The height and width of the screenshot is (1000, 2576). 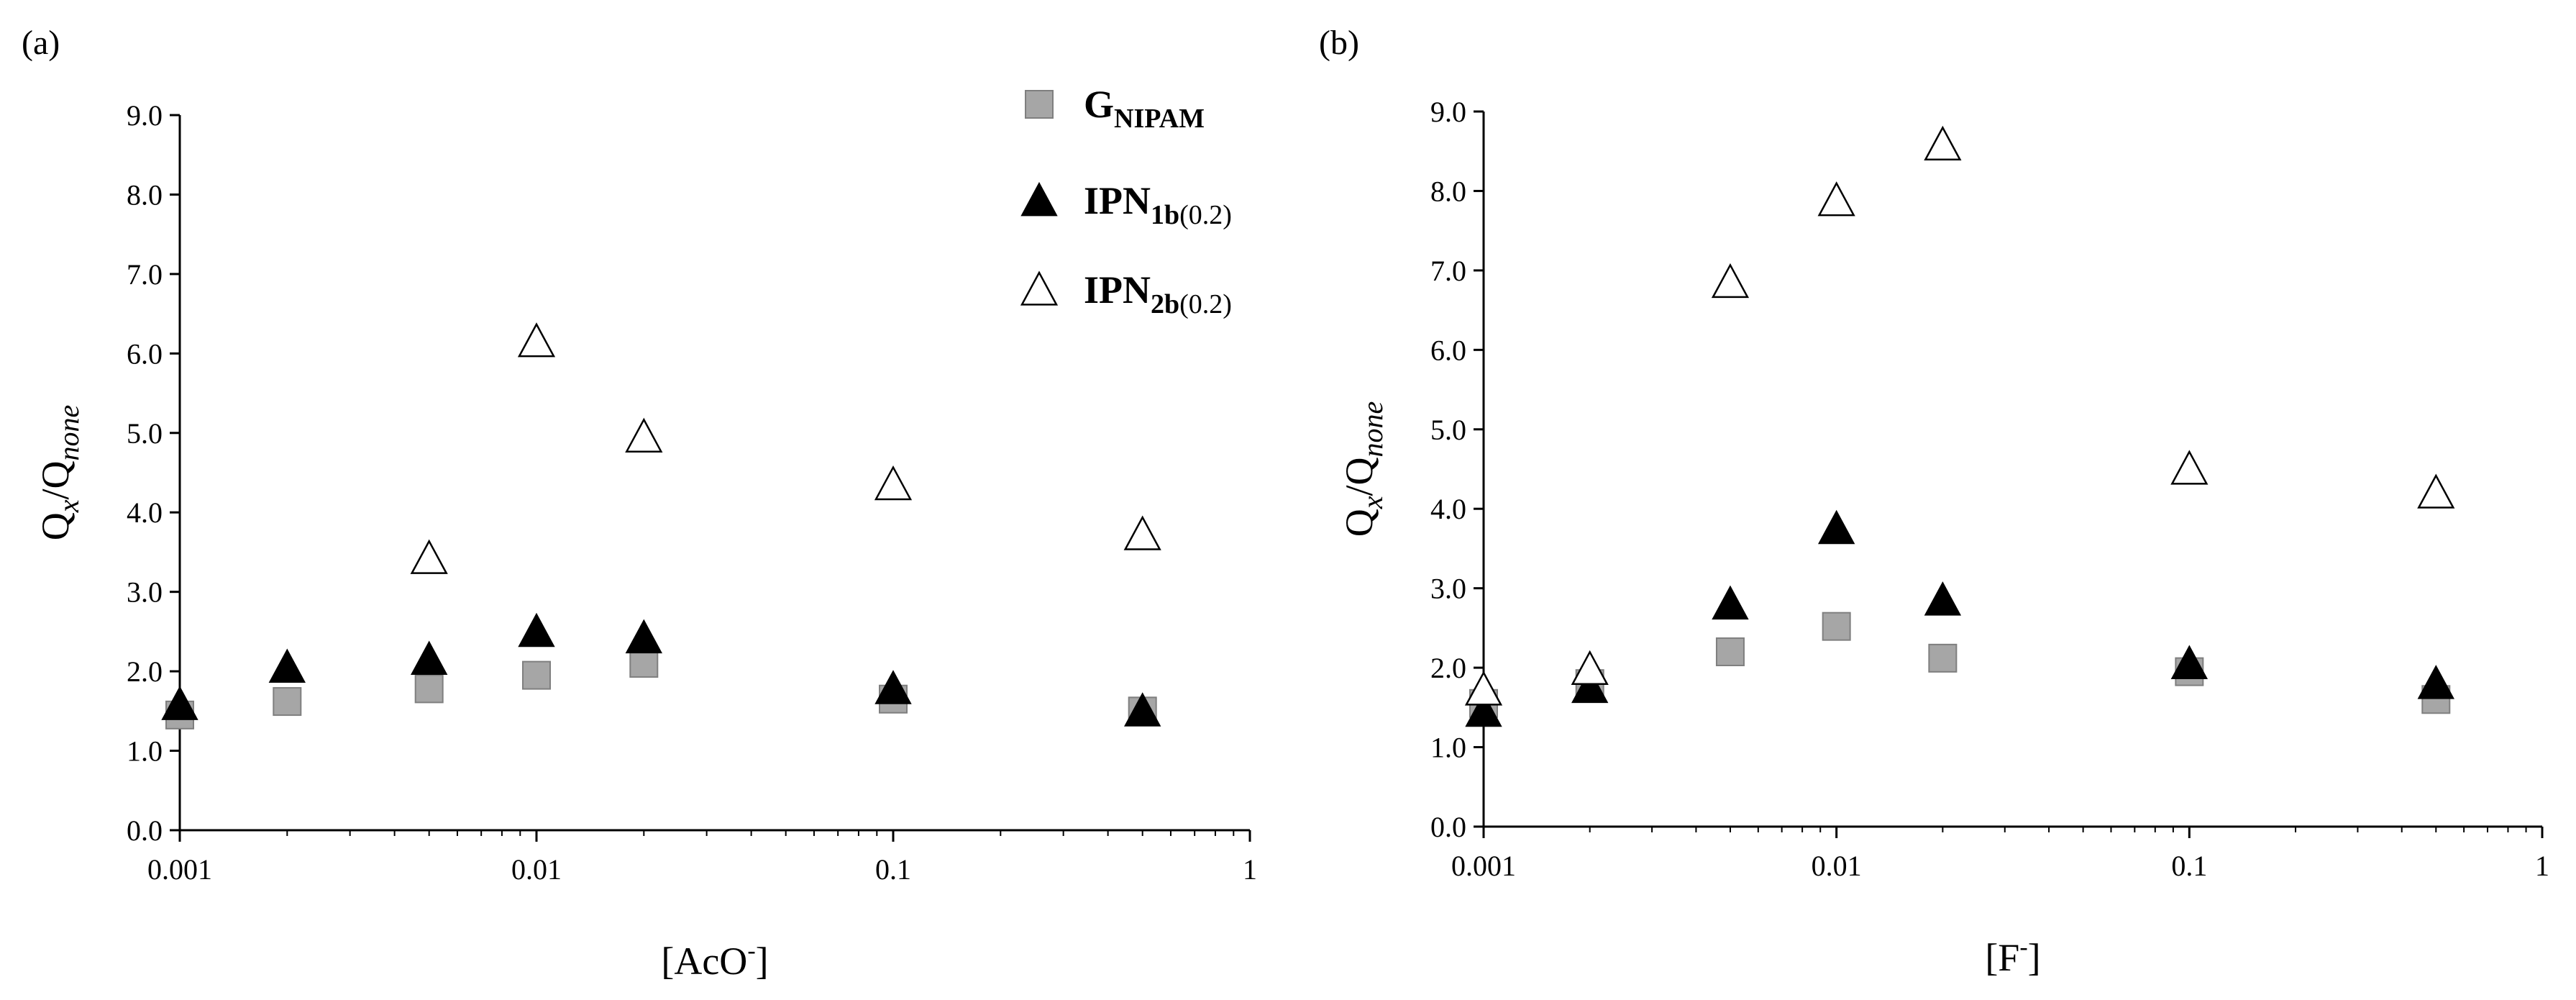 What do you see at coordinates (1448, 748) in the screenshot?
I see `y-tick-label: 1.0` at bounding box center [1448, 748].